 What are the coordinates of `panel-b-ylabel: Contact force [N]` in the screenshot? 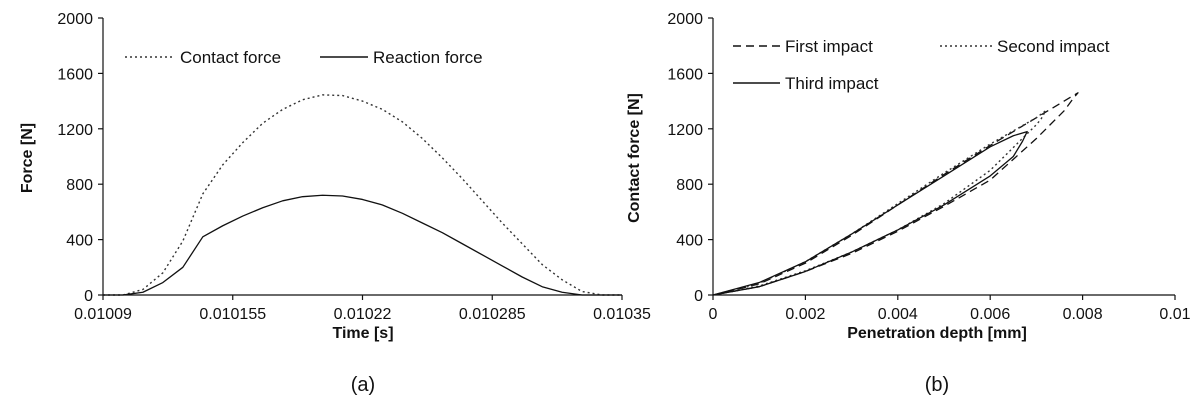 It's located at (634, 158).